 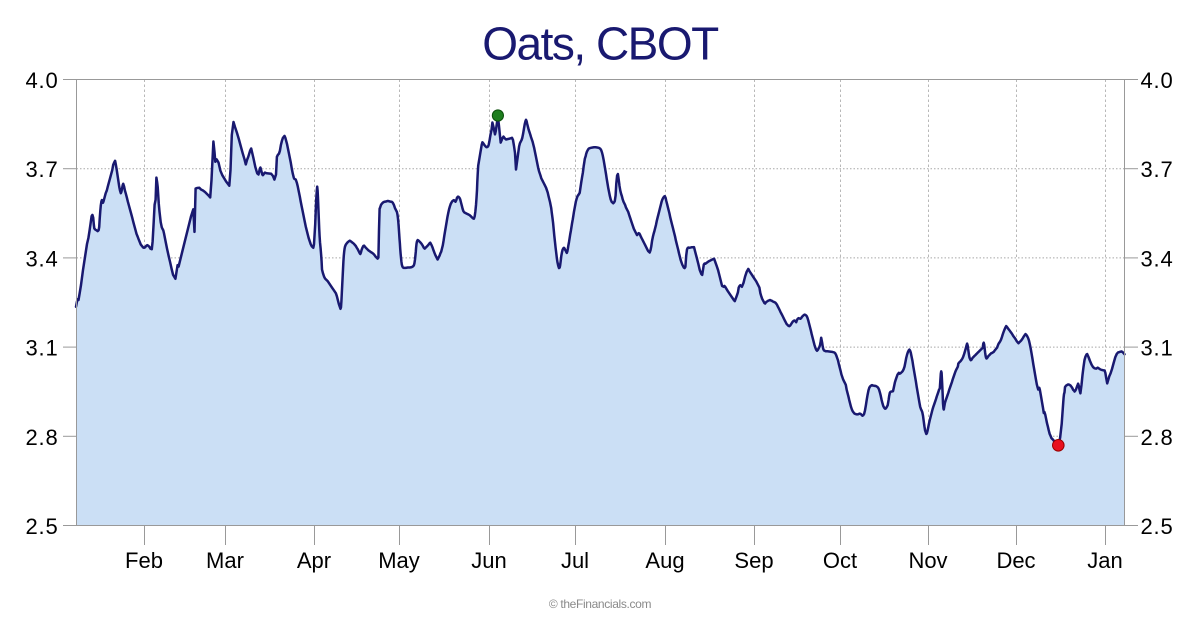 What do you see at coordinates (600, 604) in the screenshot?
I see `svg-text: © theFinancials.com` at bounding box center [600, 604].